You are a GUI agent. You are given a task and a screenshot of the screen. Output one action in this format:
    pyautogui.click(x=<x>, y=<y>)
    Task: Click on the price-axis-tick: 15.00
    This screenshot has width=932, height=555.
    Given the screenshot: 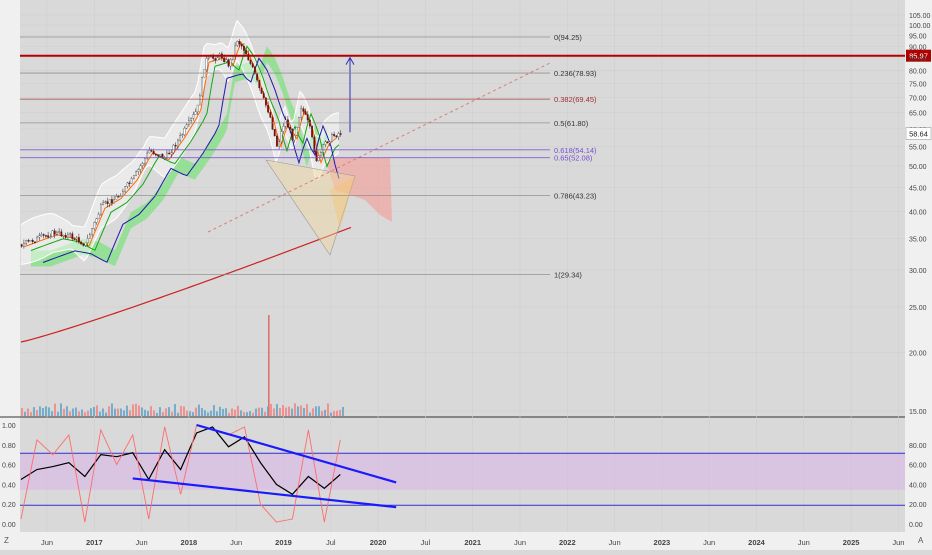 What is the action you would take?
    pyautogui.click(x=918, y=412)
    